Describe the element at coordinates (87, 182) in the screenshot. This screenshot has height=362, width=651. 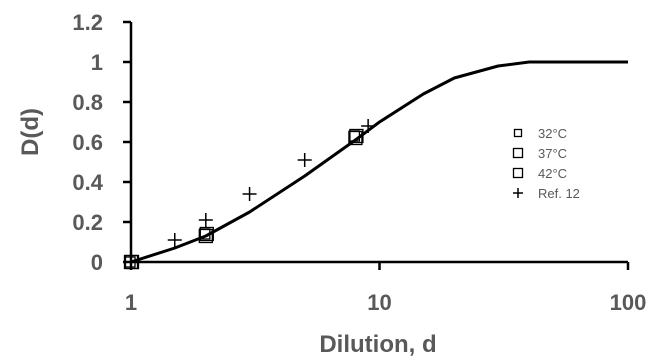
I see `y-tick-label: 0.4` at that location.